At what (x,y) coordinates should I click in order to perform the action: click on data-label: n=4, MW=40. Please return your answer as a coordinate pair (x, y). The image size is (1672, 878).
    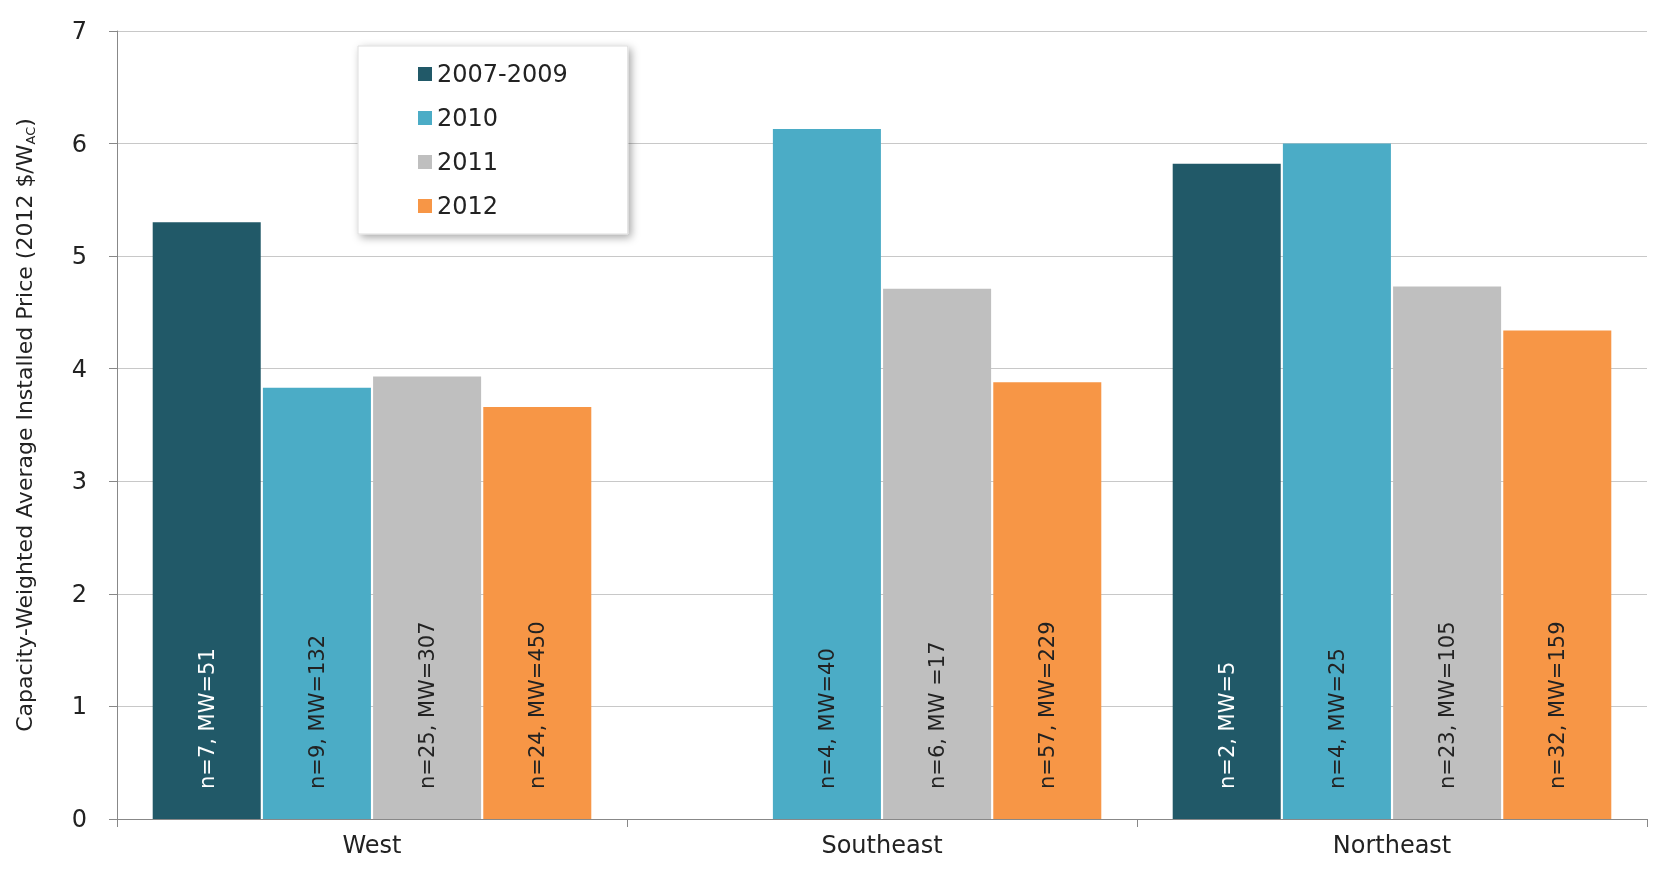
    Looking at the image, I should click on (826, 718).